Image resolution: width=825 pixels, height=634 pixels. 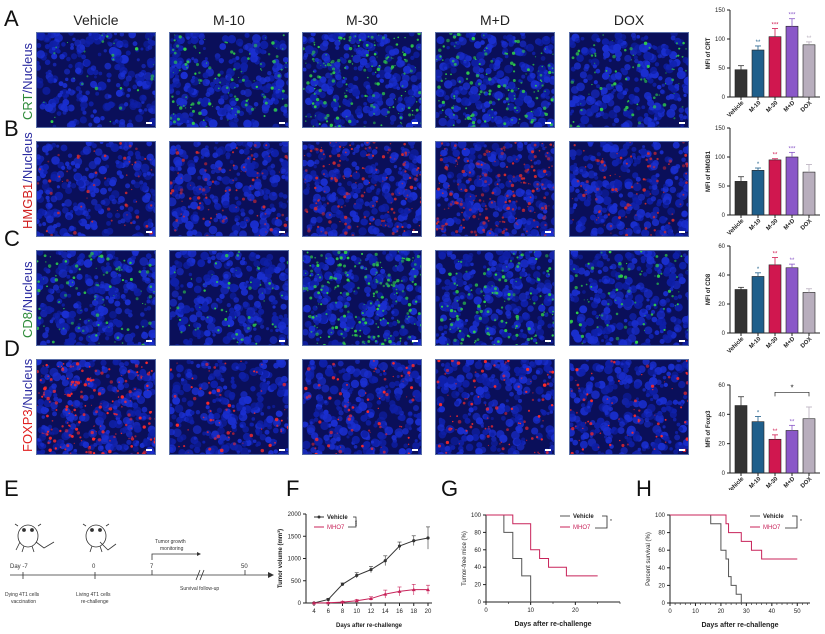 I want to click on column-title-m30: M-30, so click(x=362, y=20).